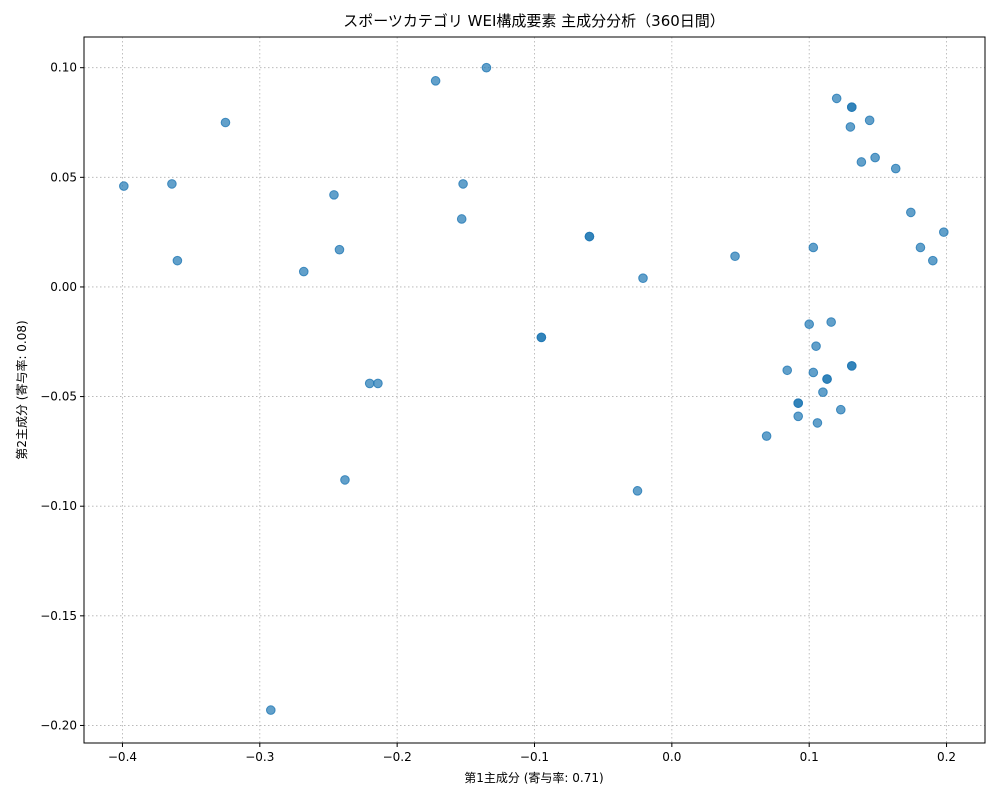 The height and width of the screenshot is (800, 1000). I want to click on y-tick-label: −0.15, so click(58, 616).